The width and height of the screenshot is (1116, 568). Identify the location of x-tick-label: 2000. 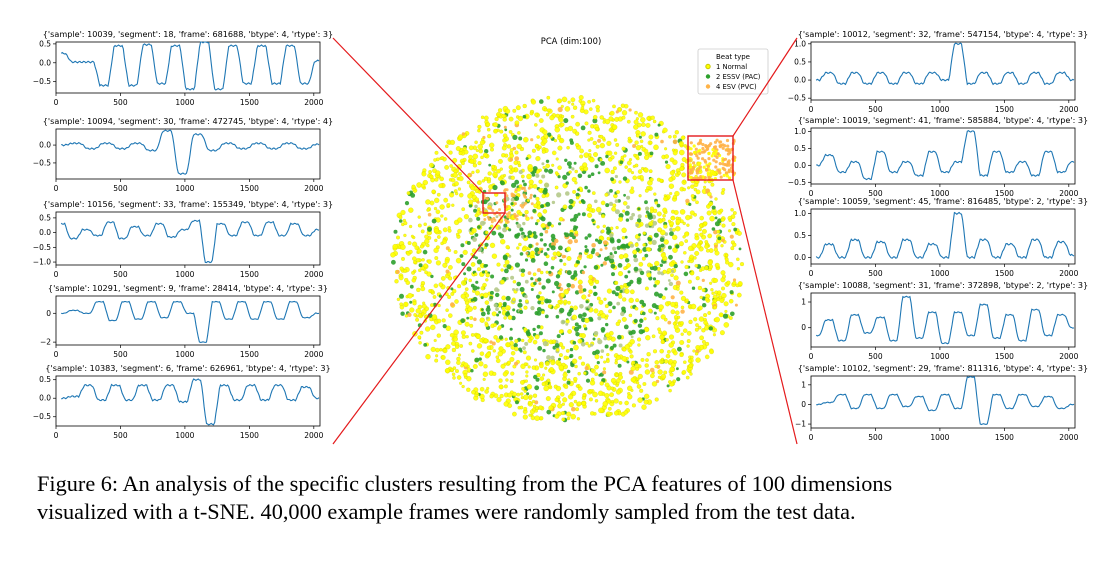
(1068, 356).